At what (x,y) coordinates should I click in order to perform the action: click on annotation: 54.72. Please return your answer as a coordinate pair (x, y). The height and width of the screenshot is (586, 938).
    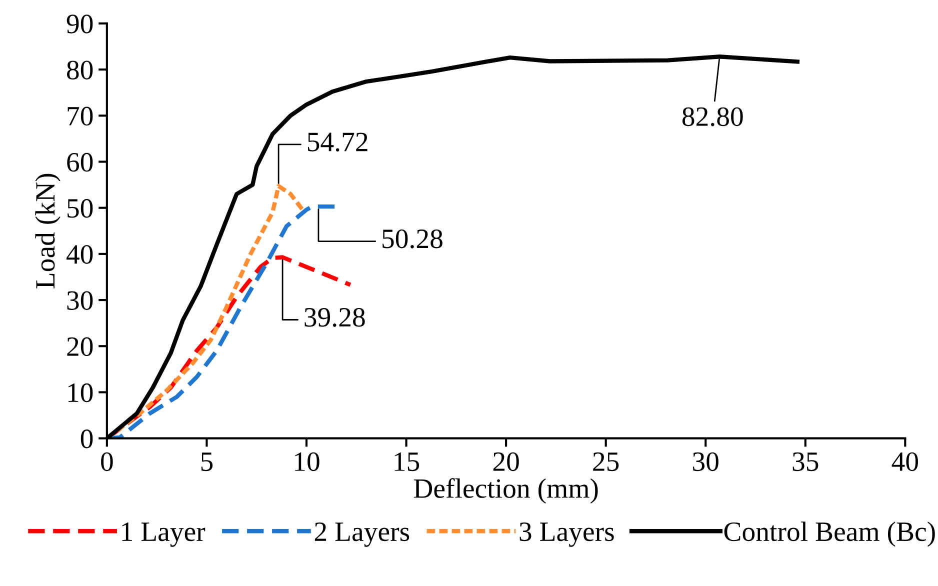
    Looking at the image, I should click on (338, 142).